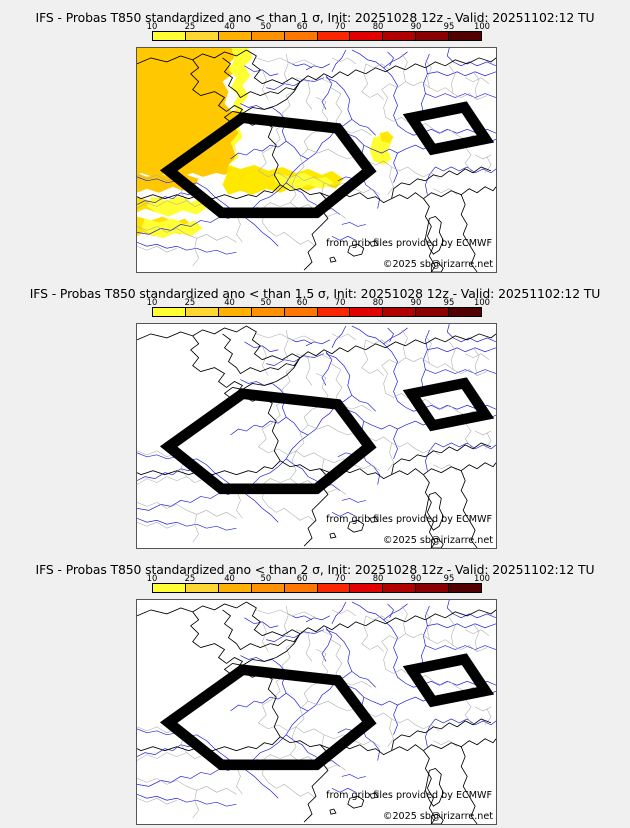 Image resolution: width=630 pixels, height=828 pixels. Describe the element at coordinates (318, 302) in the screenshot. I see `colorbar-ticks-2: 10 25 40 50 60 70 80 90 95 100` at that location.